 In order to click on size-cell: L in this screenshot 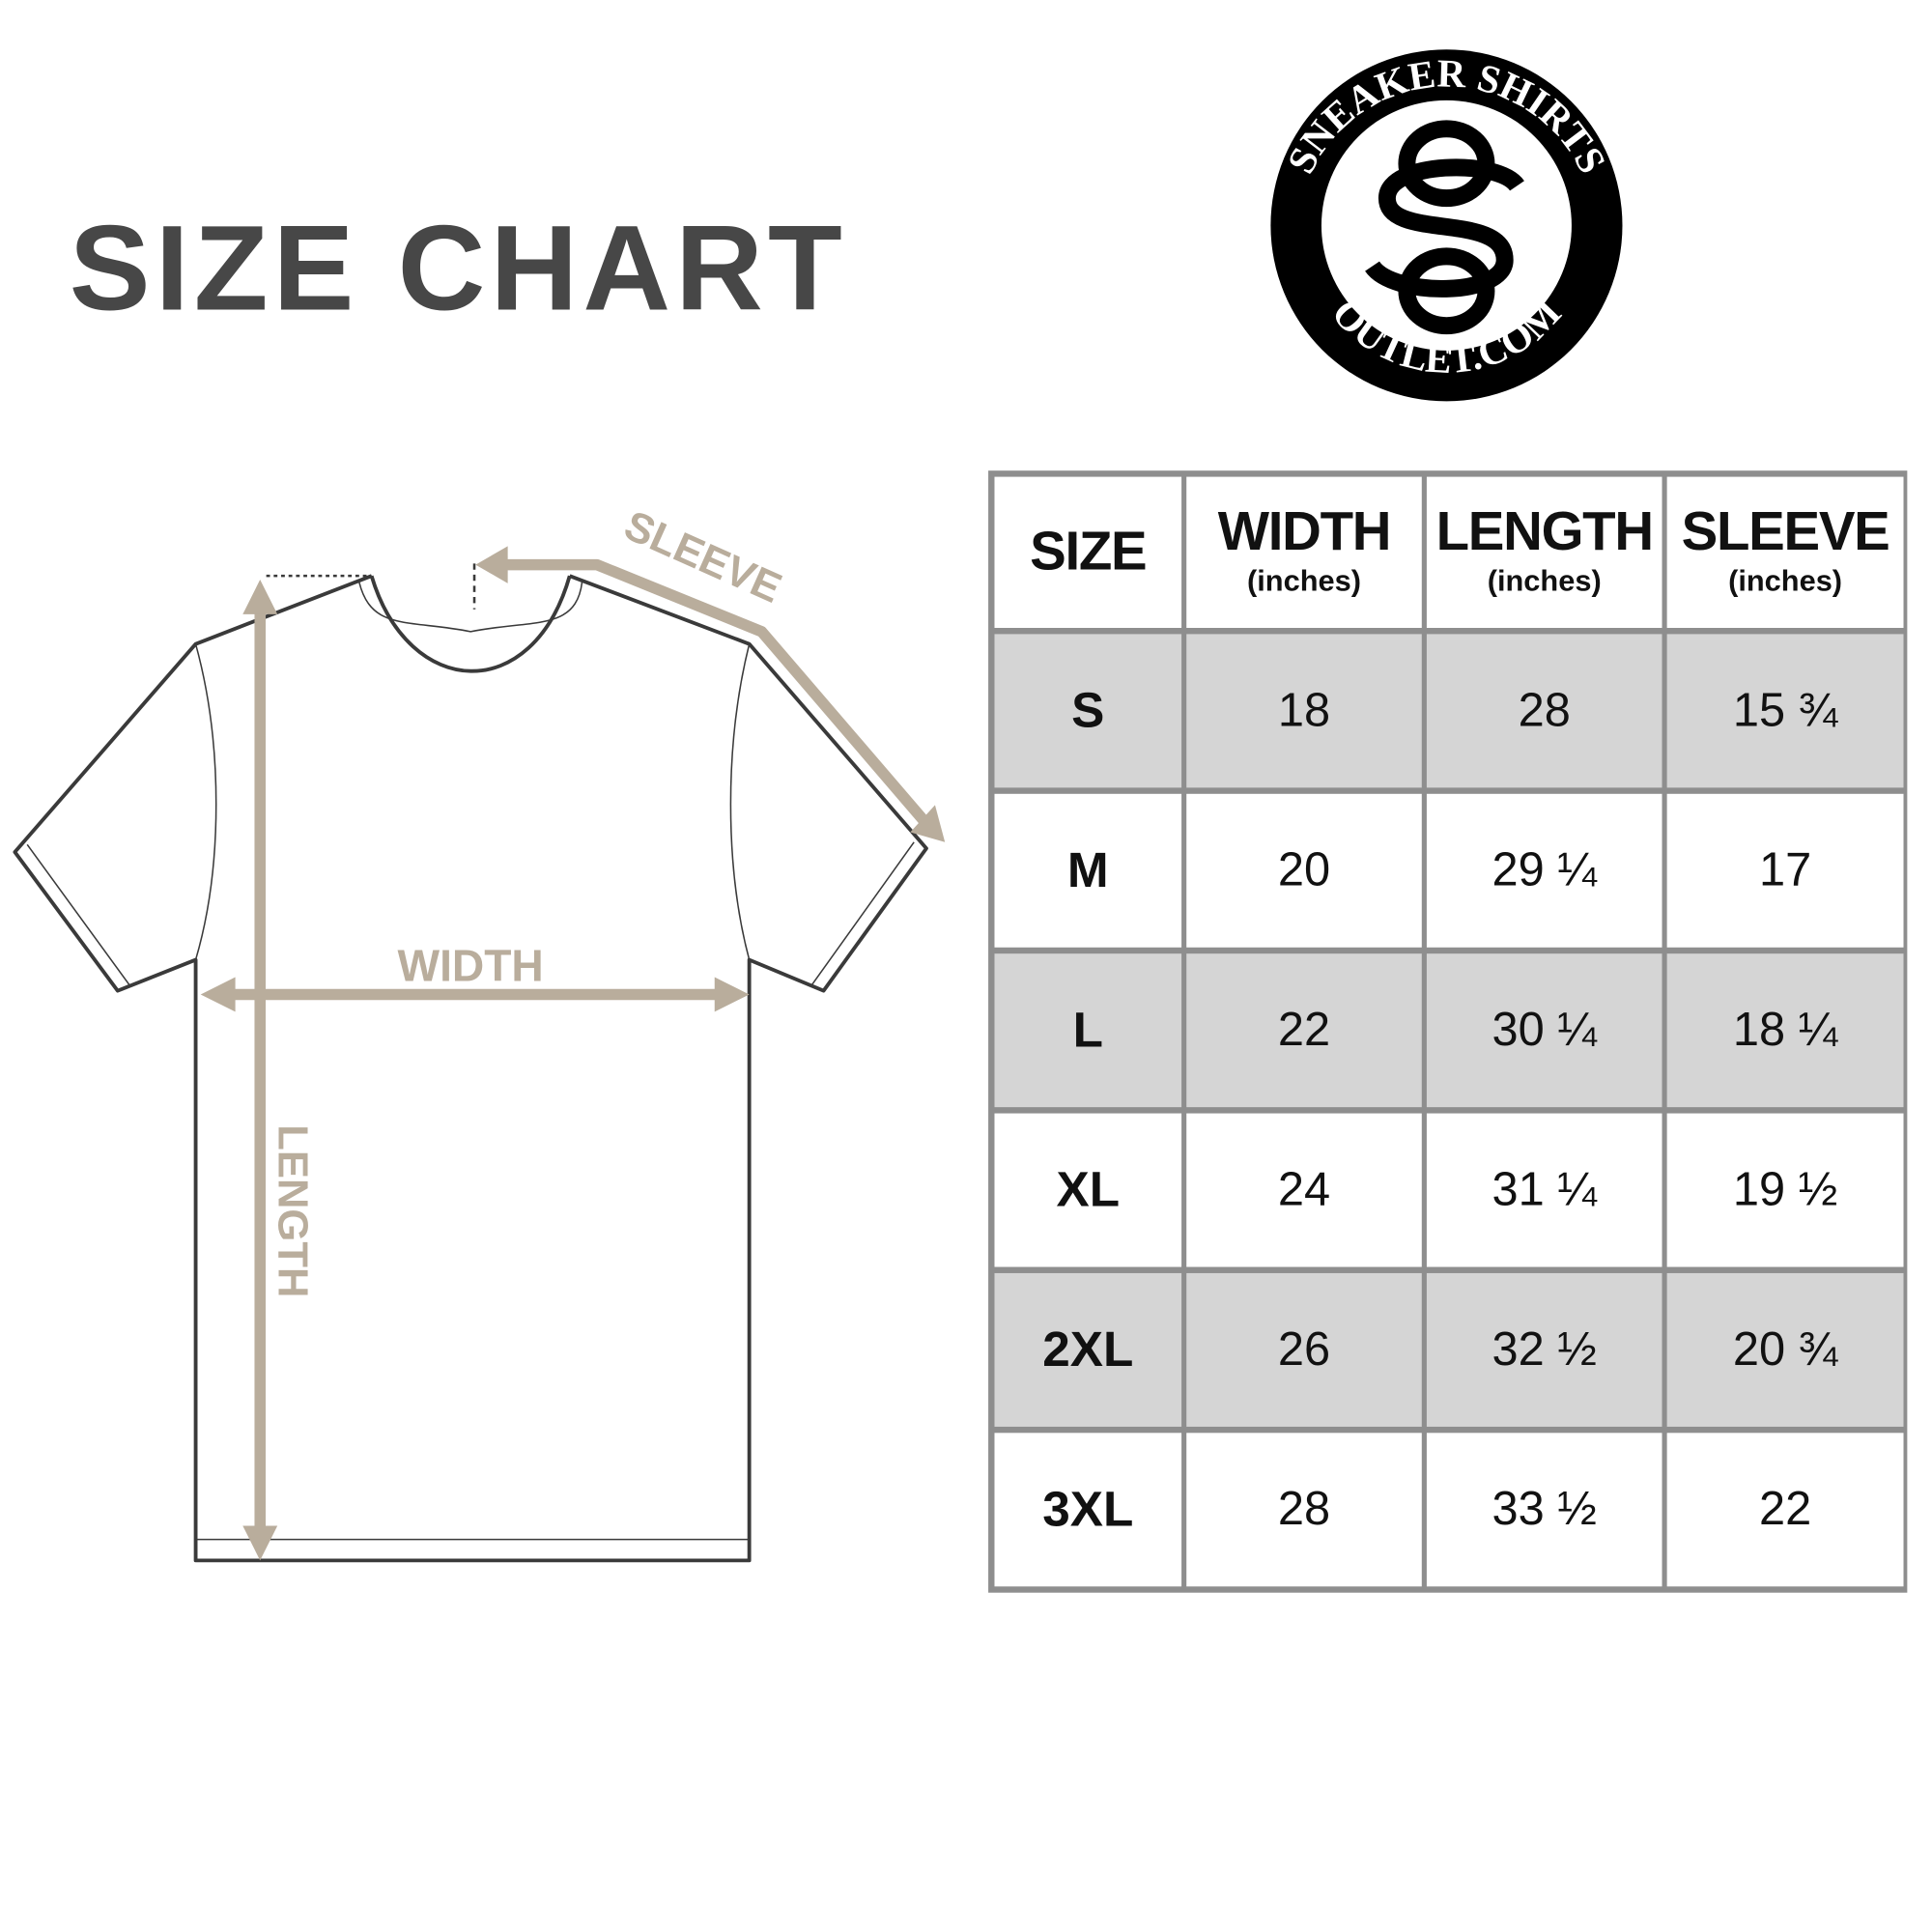, I will do `click(1088, 1030)`.